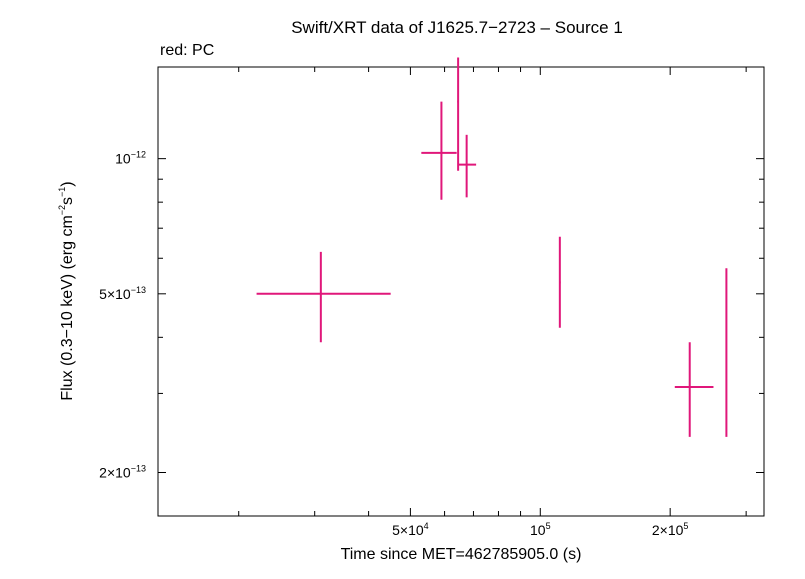 Image resolution: width=805 pixels, height=579 pixels. I want to click on y-axis-label-exp1: −2, so click(62, 210).